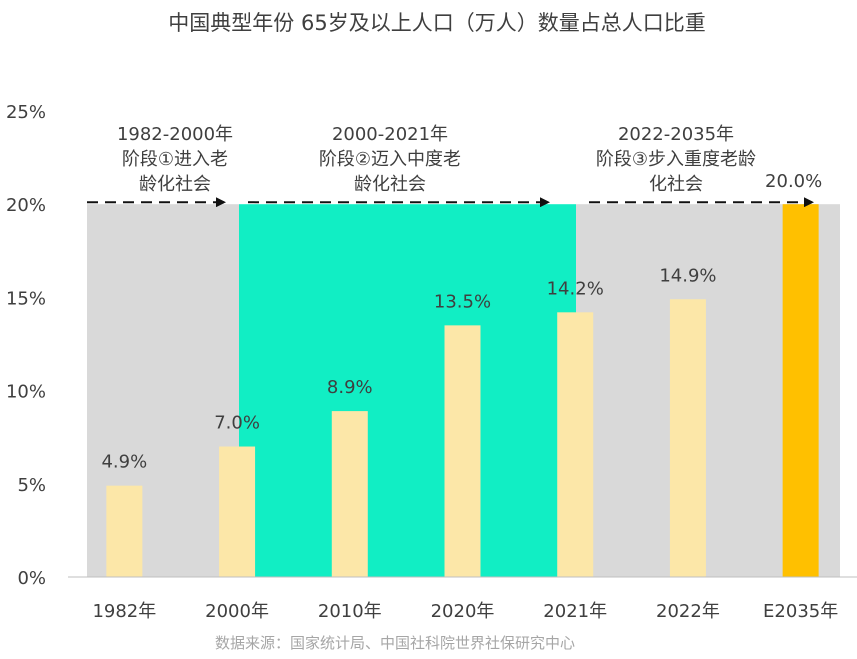 The width and height of the screenshot is (857, 659). I want to click on stage-3-label-line-3: 化社会, so click(676, 184).